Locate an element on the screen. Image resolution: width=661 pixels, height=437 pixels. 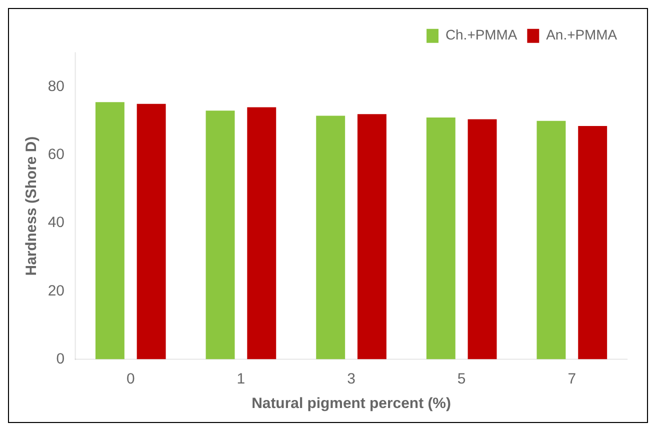
y-axis-title: Hardness (Shore D) is located at coordinates (31, 206).